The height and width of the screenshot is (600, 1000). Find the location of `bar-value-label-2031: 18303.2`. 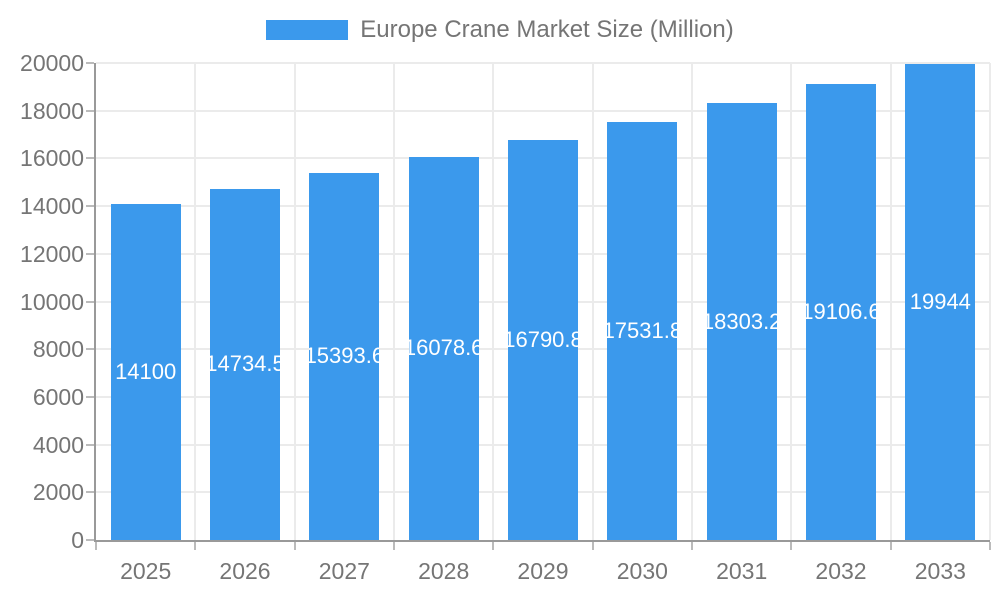

bar-value-label-2031: 18303.2 is located at coordinates (741, 321).